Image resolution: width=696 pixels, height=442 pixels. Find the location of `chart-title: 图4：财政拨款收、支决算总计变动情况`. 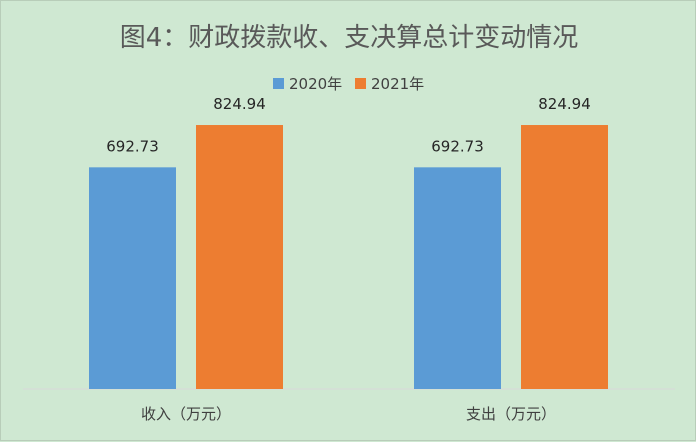

chart-title: 图4：财政拨款收、支决算总计变动情况 is located at coordinates (349, 38).